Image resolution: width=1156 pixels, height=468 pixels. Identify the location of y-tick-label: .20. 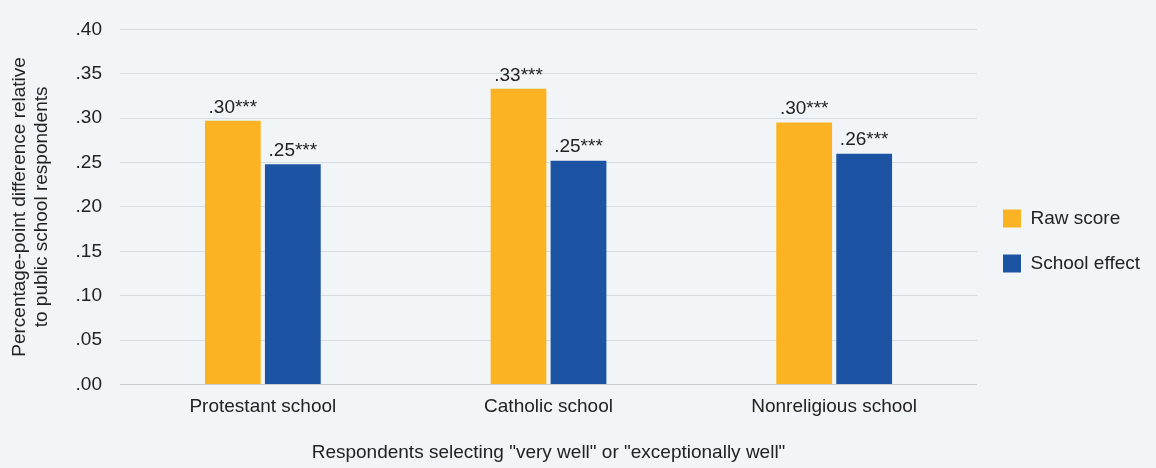
(89, 206).